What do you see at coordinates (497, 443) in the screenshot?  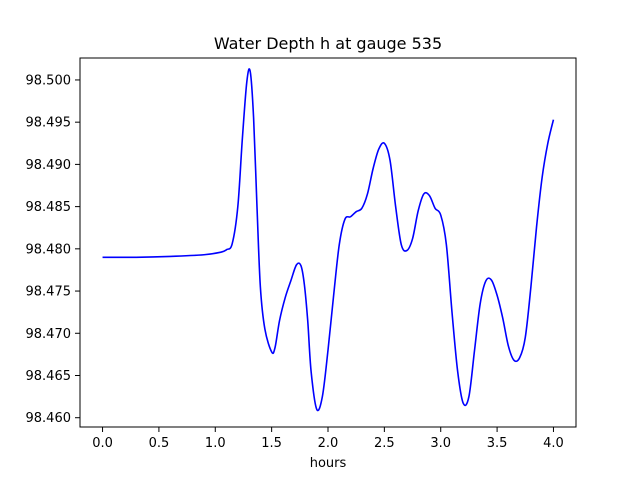 I see `x-tick-label: 3.5` at bounding box center [497, 443].